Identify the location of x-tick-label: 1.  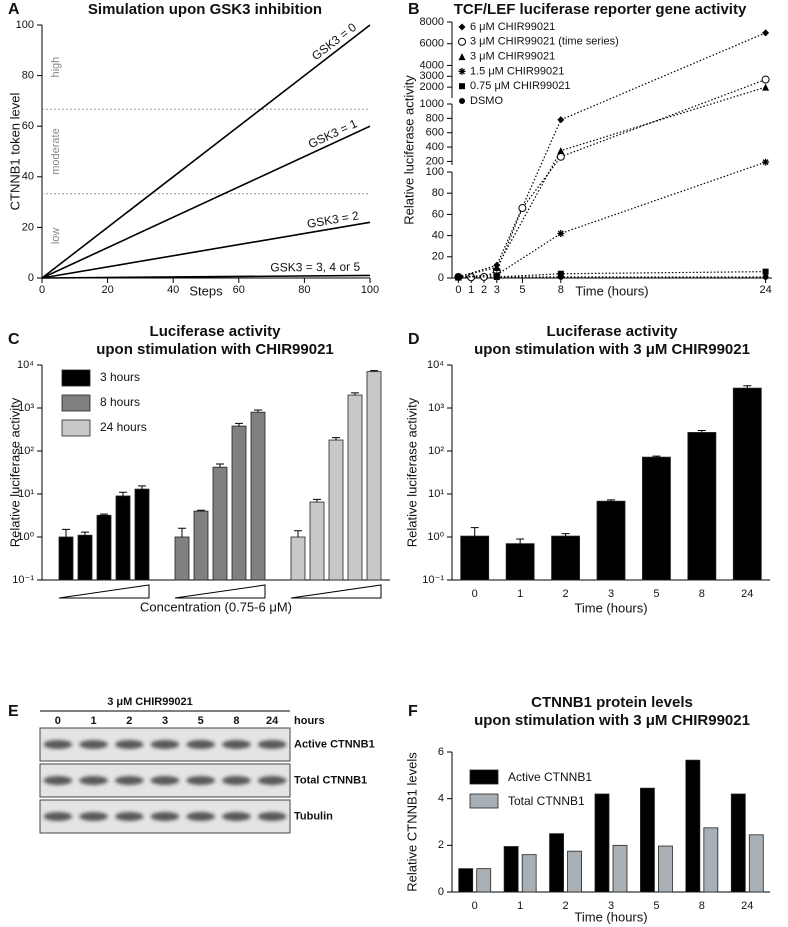
(520, 906).